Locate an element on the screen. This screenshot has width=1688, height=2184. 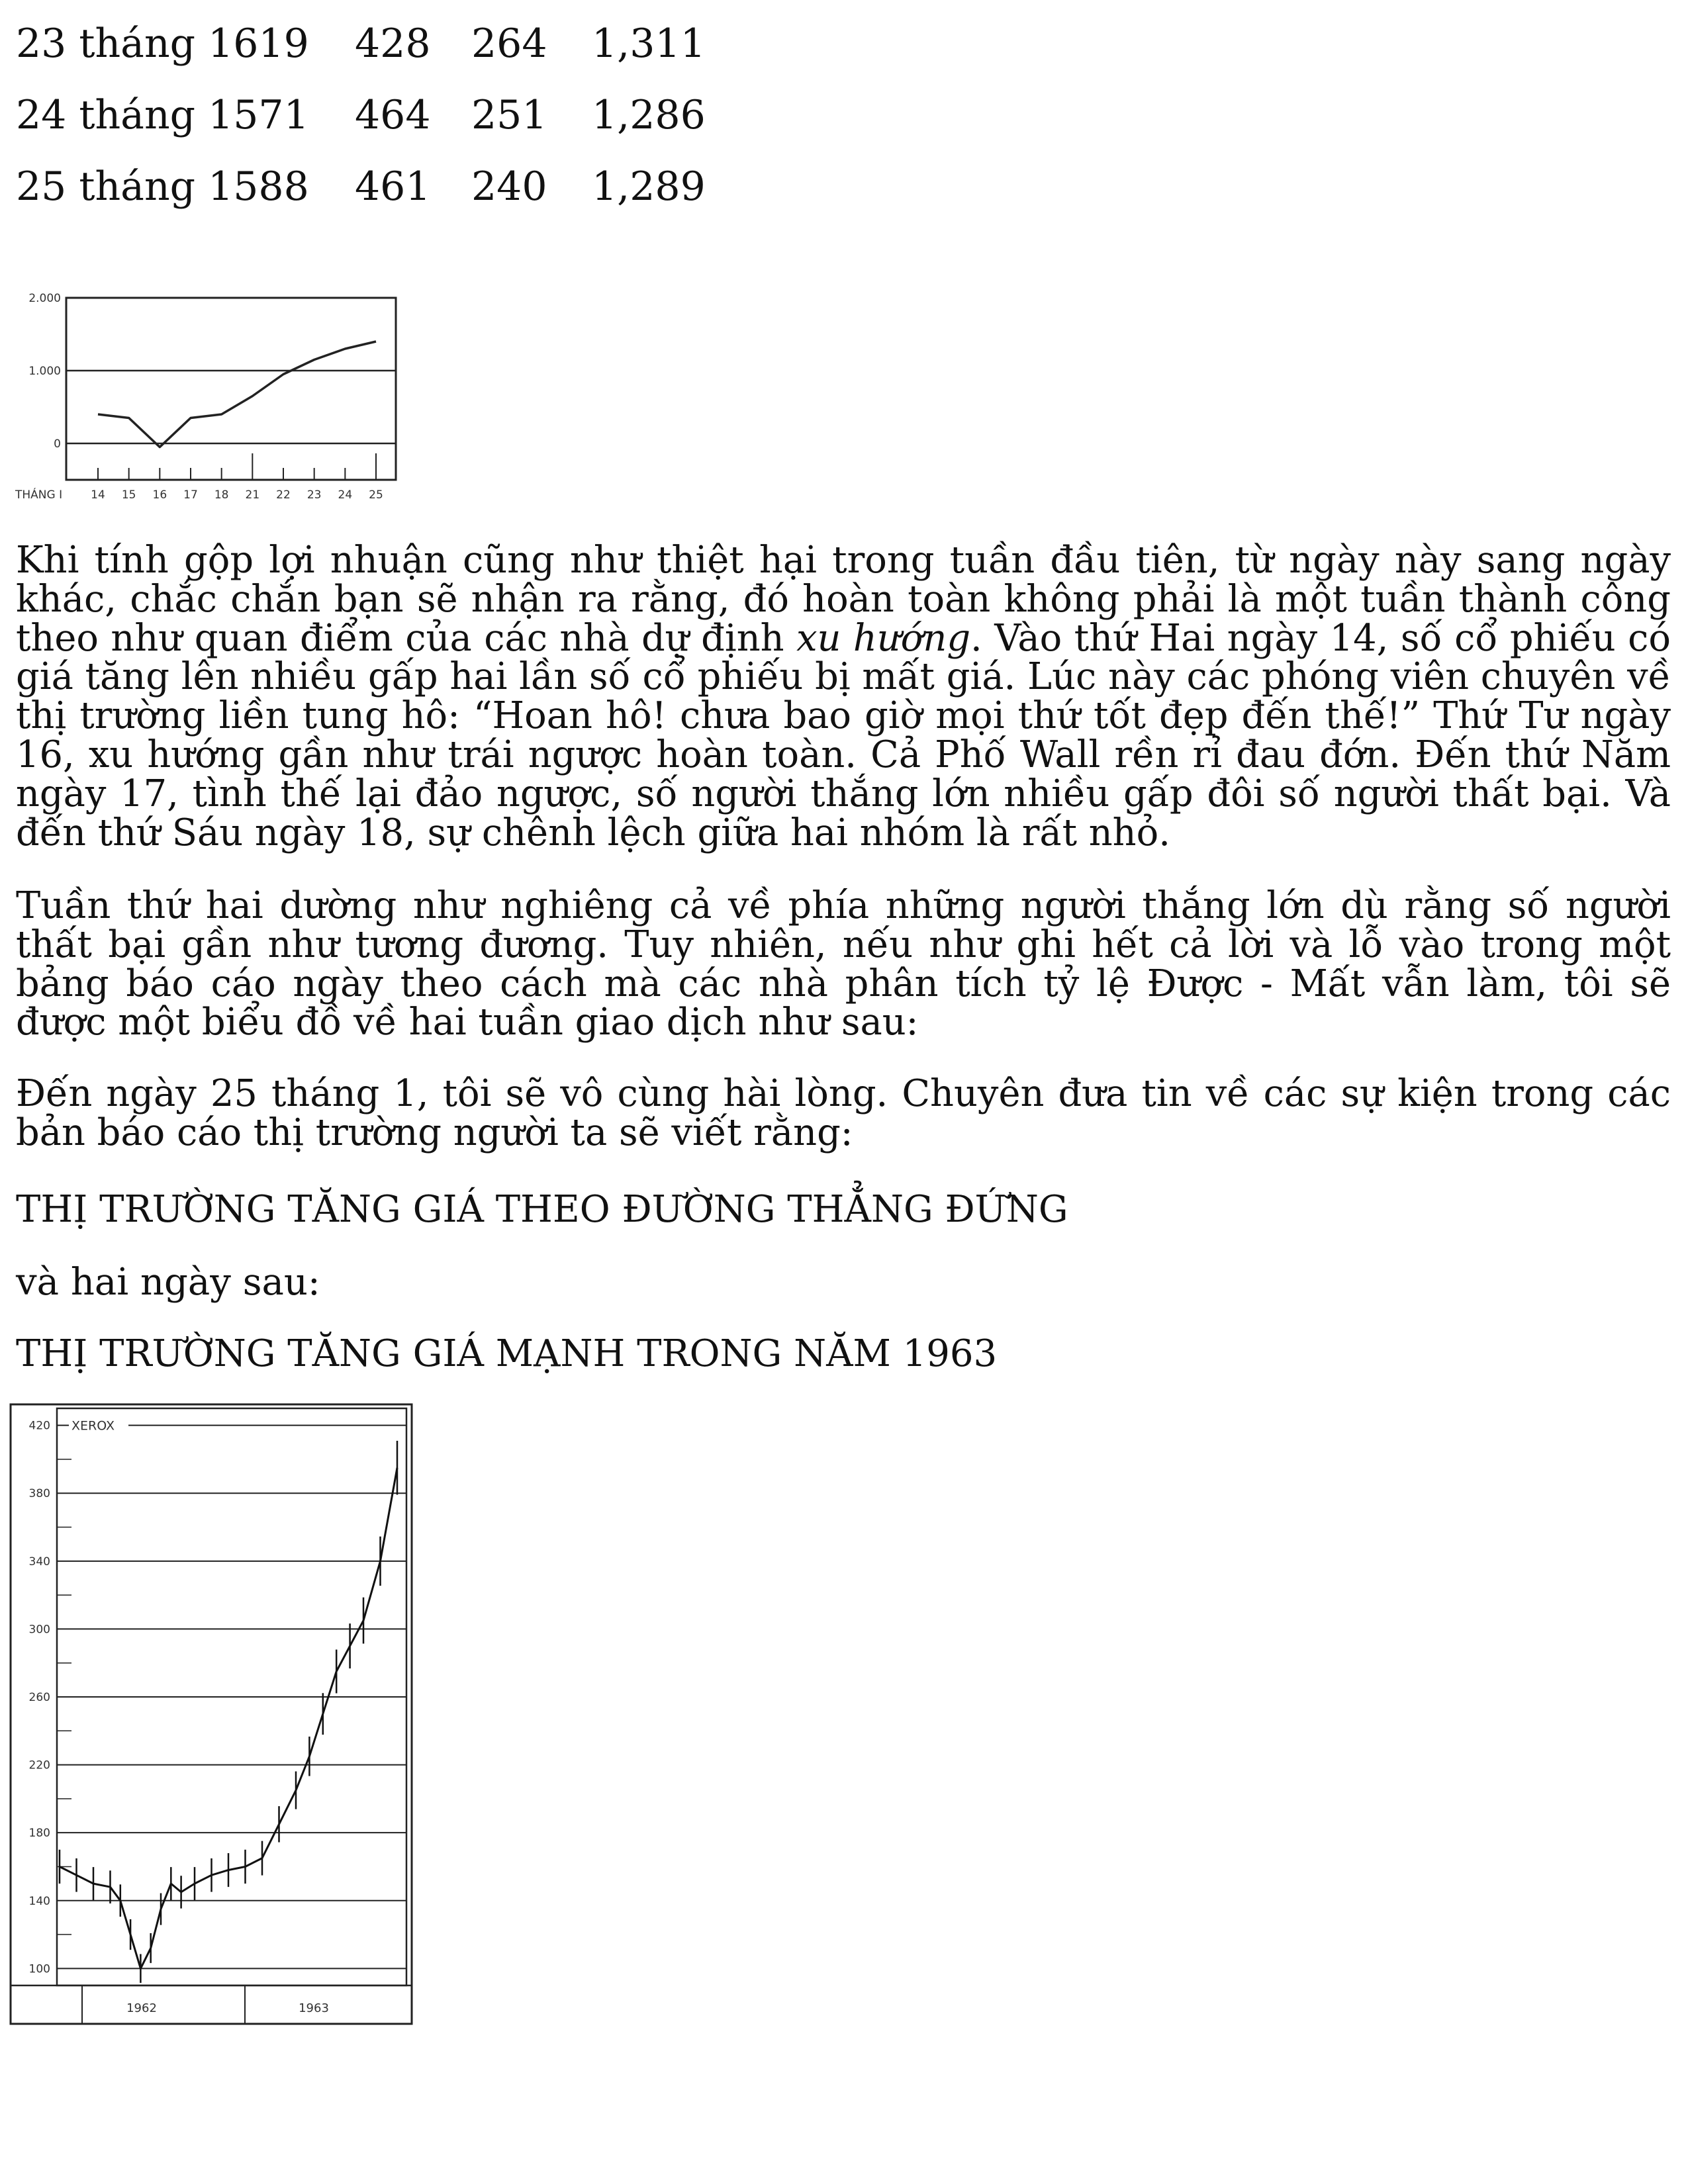
legend-background is located at coordinates (98, 1425).